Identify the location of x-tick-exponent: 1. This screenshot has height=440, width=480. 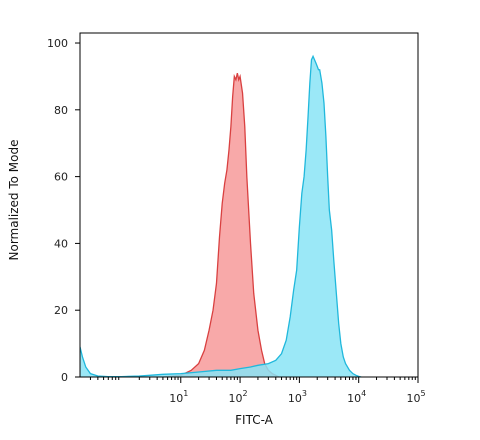
(185, 393).